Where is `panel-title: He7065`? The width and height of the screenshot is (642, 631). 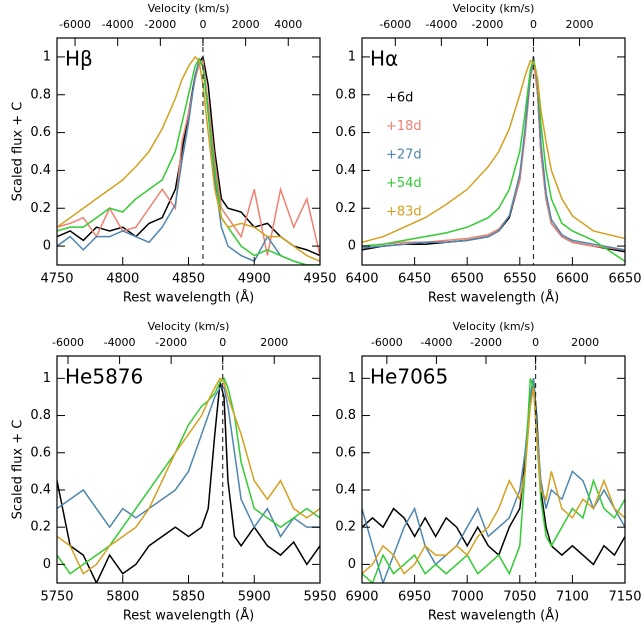
panel-title: He7065 is located at coordinates (409, 377).